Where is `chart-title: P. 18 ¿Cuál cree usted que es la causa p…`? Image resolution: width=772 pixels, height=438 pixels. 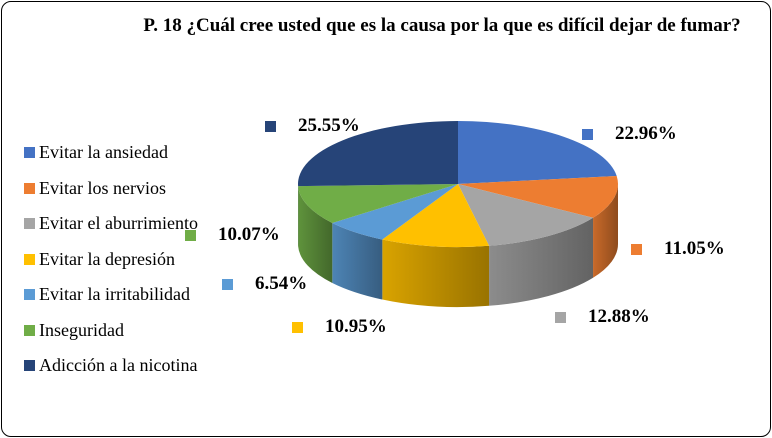 chart-title: P. 18 ¿Cuál cree usted que es la causa p… is located at coordinates (442, 25).